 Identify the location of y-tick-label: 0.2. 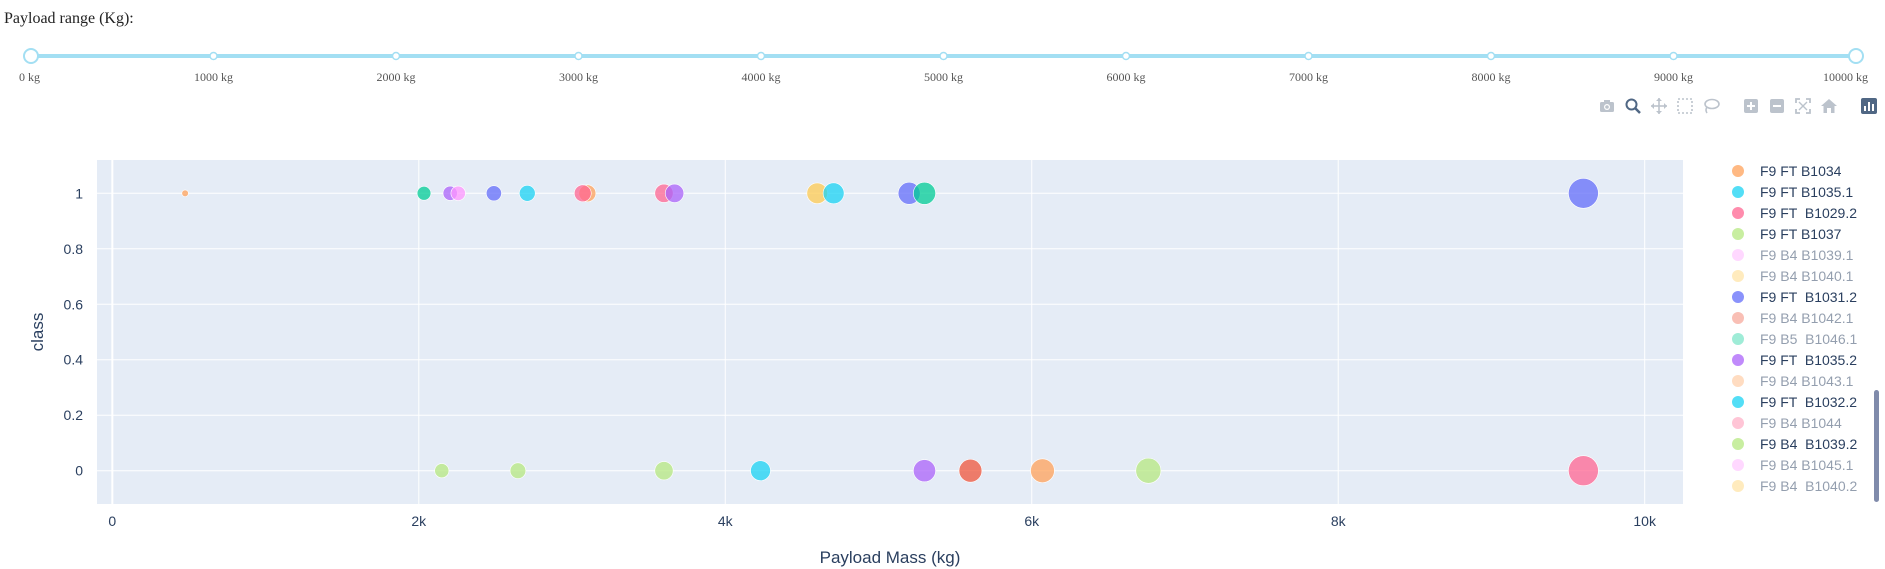
(74, 415).